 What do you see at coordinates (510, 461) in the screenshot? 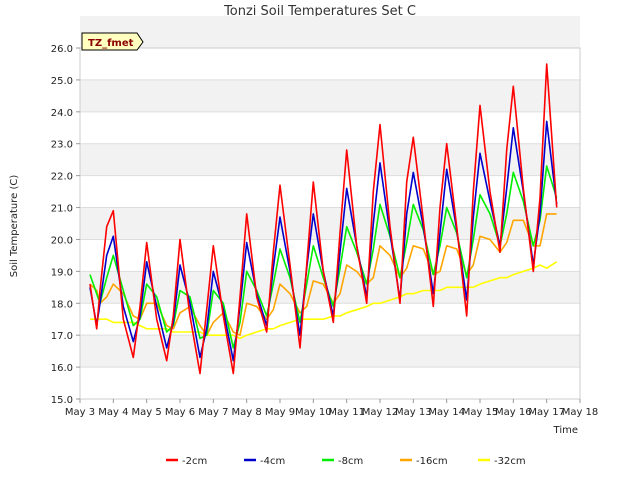
I see `legend-label: -32cm` at bounding box center [510, 461].